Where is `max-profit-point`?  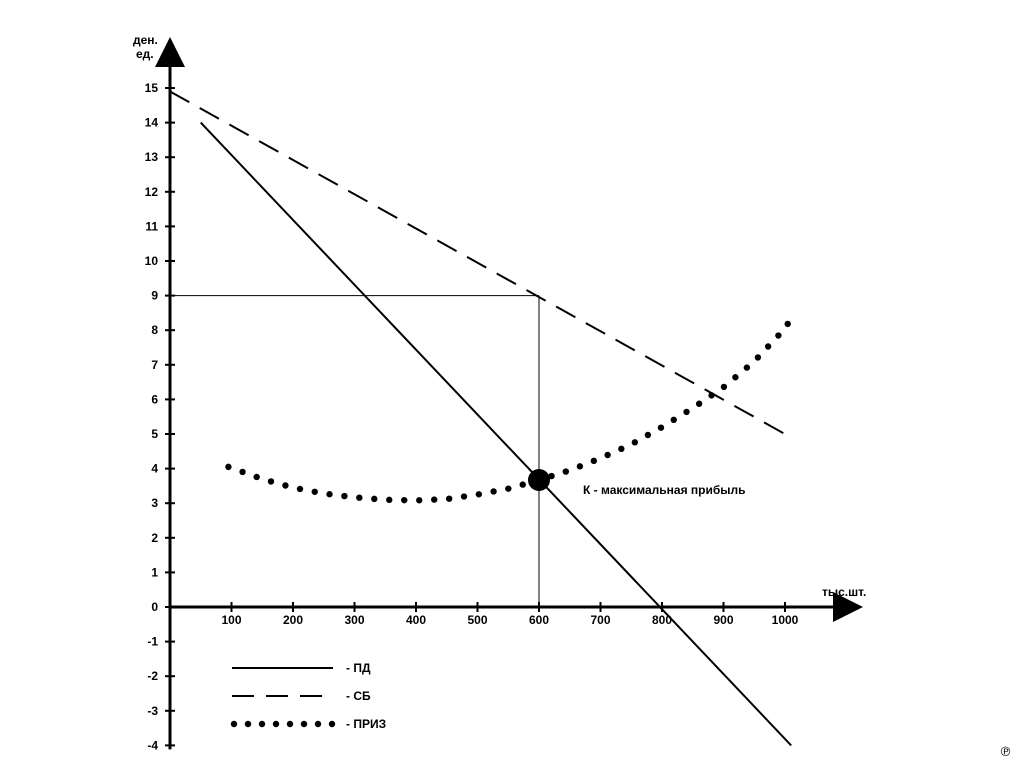
max-profit-point is located at coordinates (539, 480).